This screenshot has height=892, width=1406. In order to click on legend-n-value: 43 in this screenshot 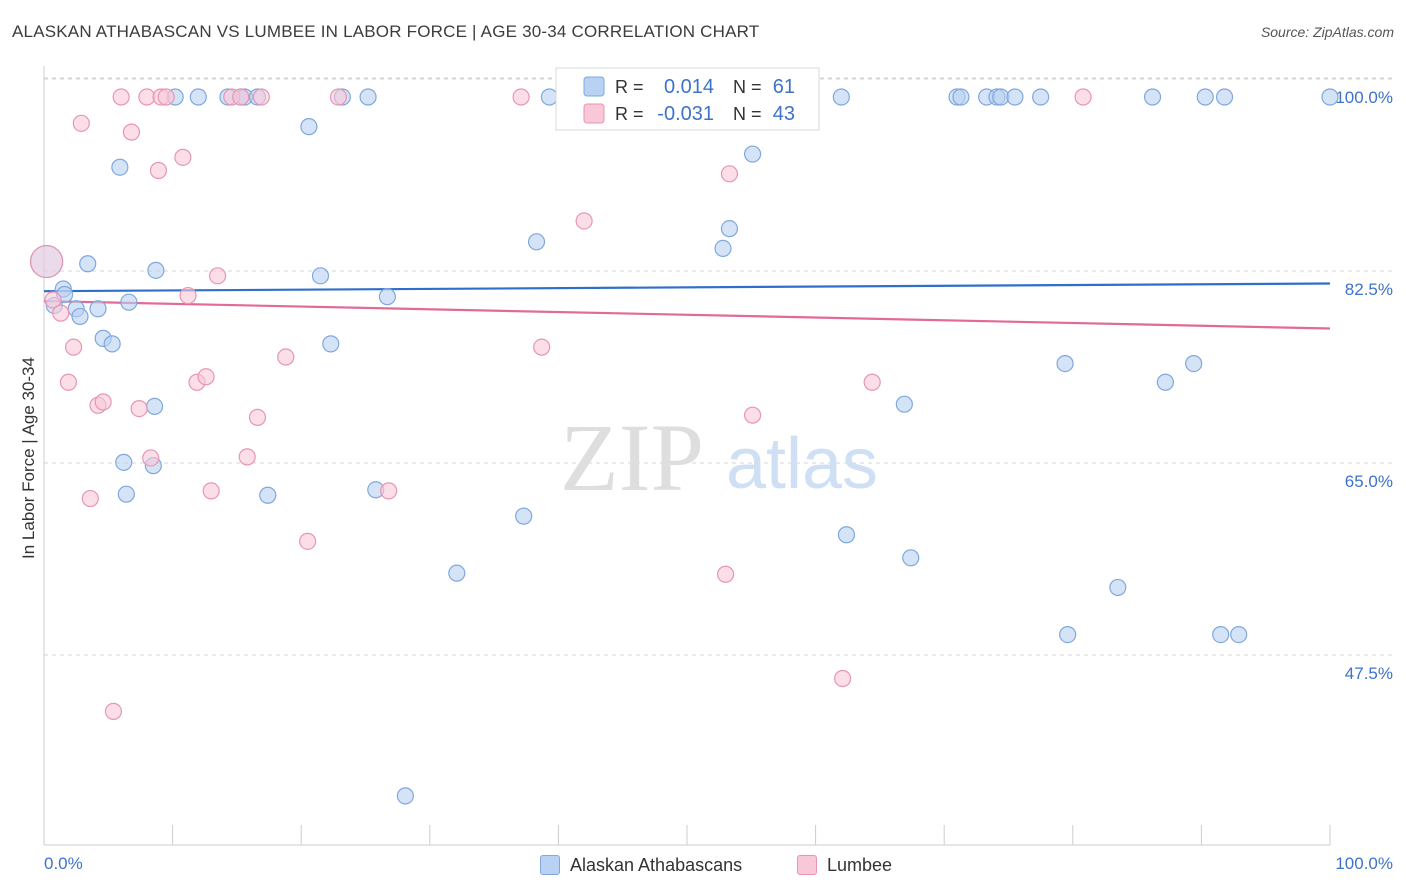, I will do `click(784, 114)`.